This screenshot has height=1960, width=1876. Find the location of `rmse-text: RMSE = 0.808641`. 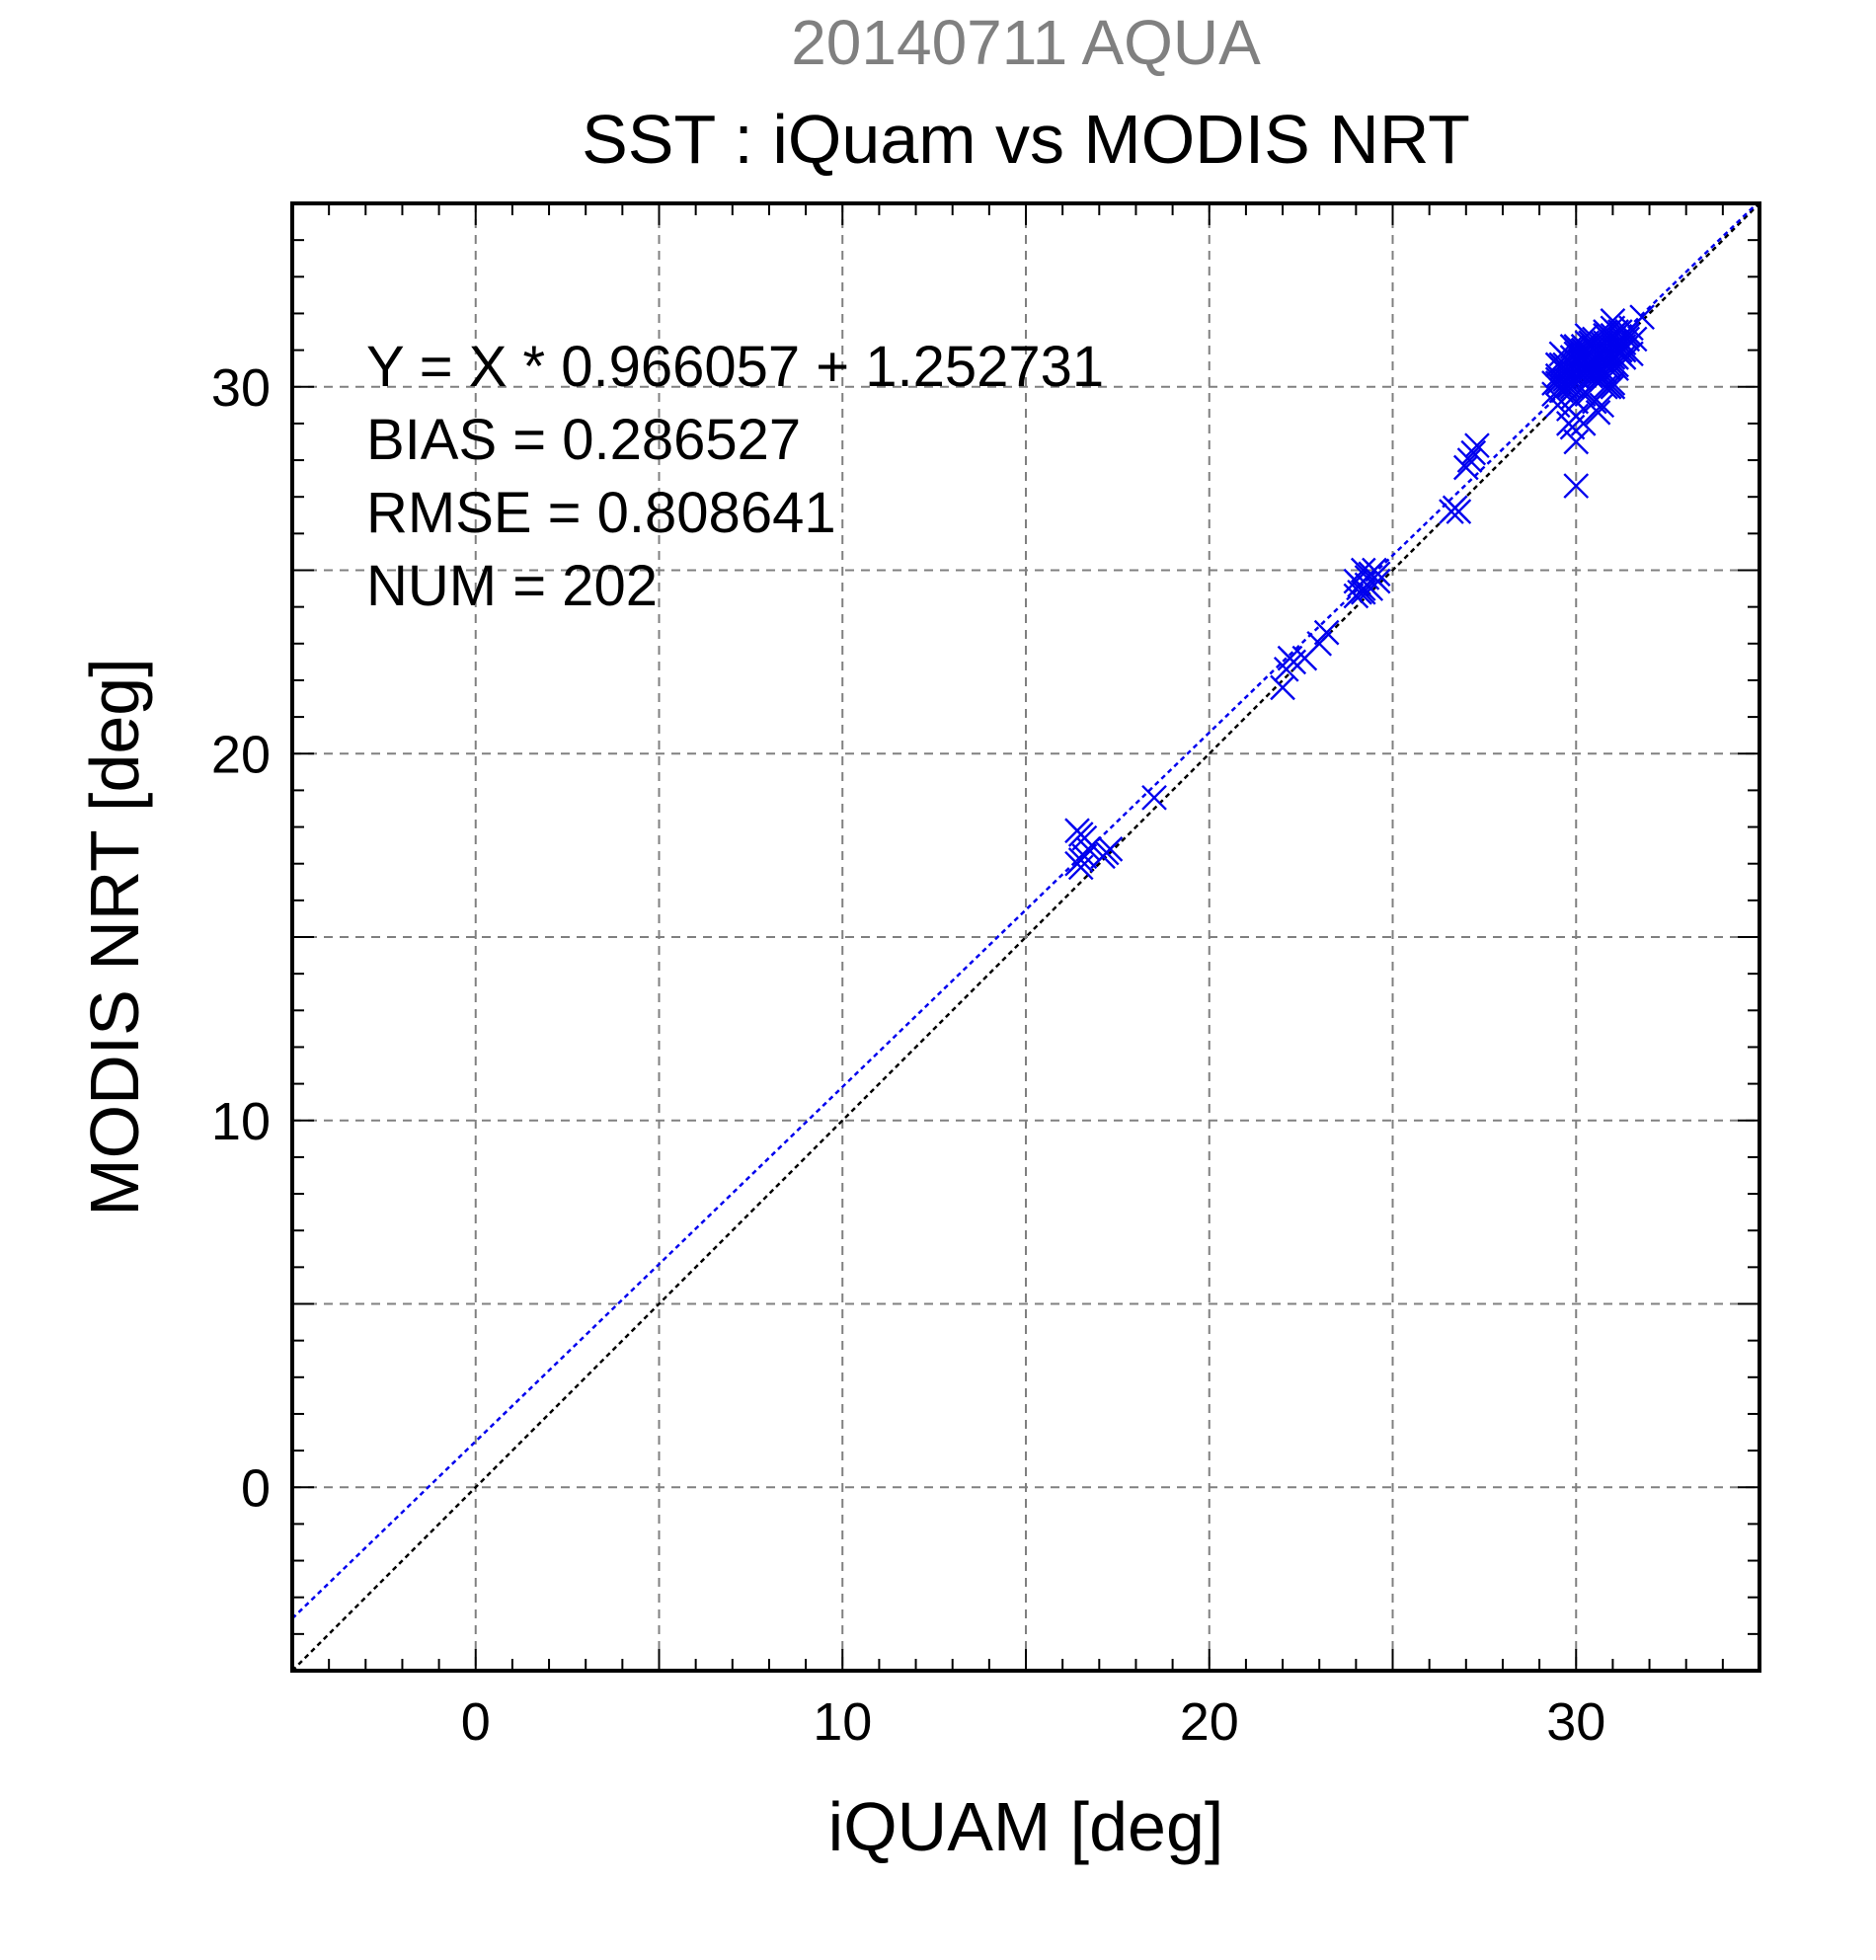

rmse-text: RMSE = 0.808641 is located at coordinates (601, 513).